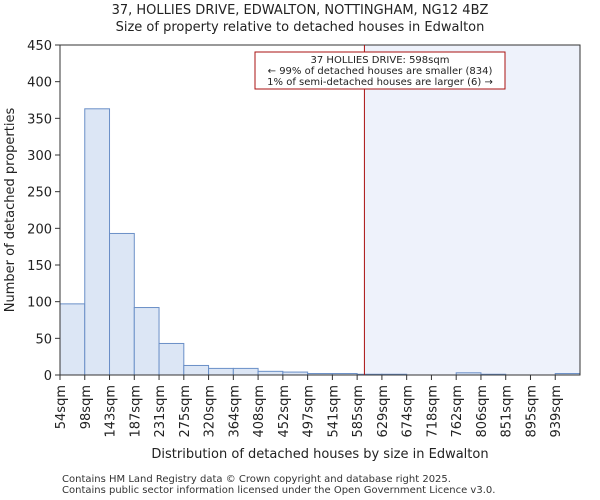  Describe the element at coordinates (39, 266) in the screenshot. I see `y-tick-label: 150` at that location.